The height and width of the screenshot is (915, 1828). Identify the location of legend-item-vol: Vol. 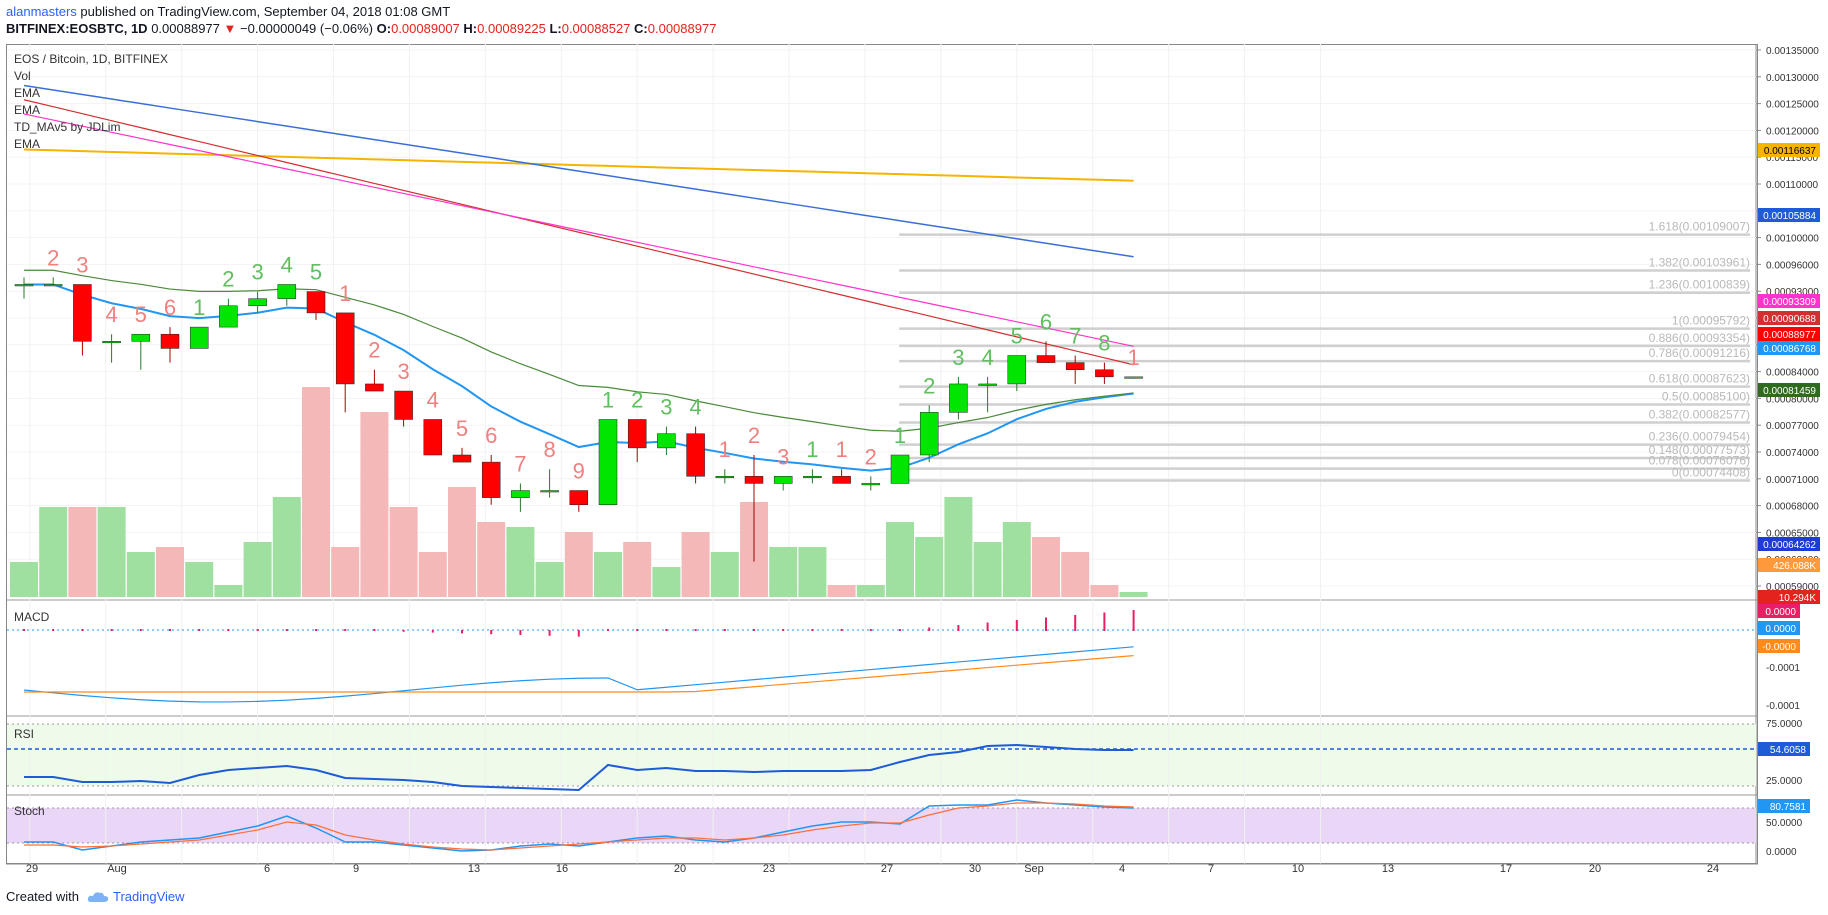
(22, 76).